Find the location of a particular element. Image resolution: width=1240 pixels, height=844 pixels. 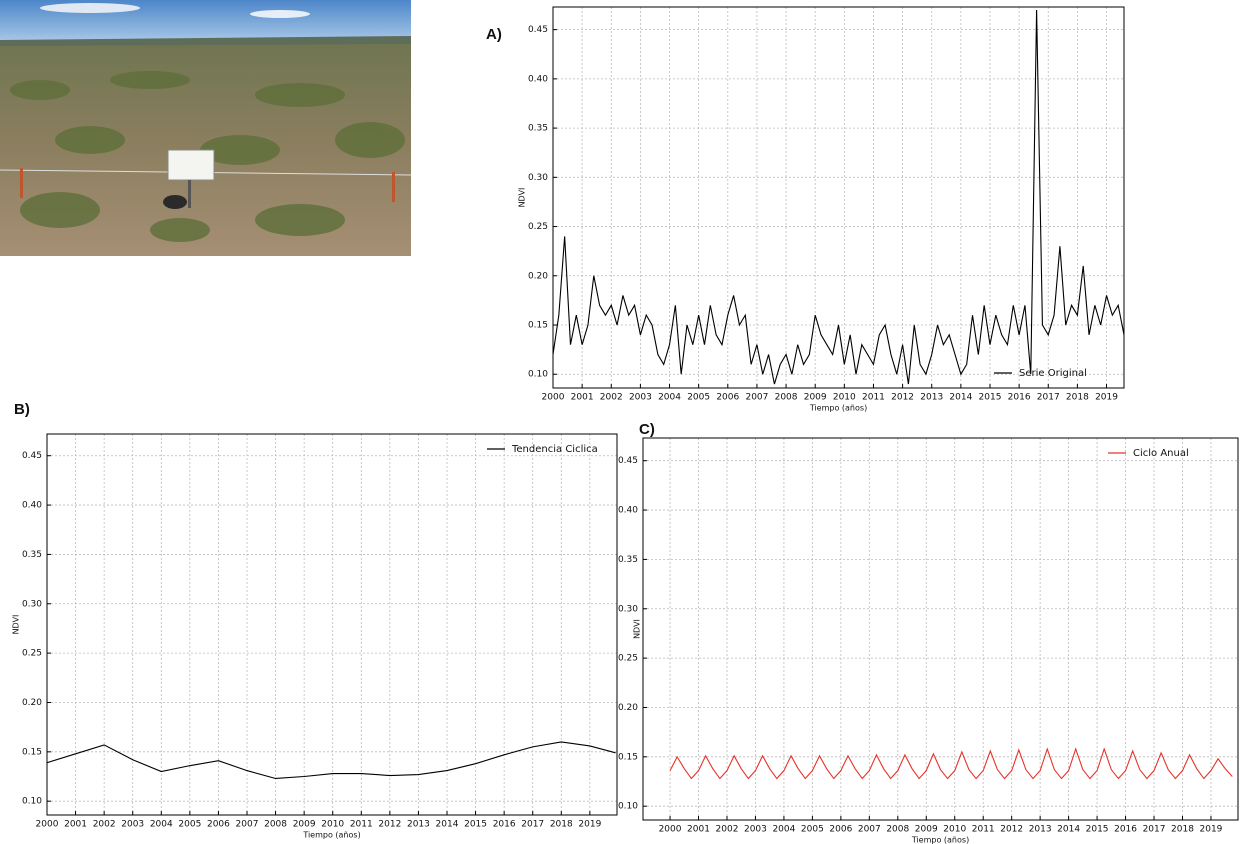

panel-label: C) is located at coordinates (647, 429).